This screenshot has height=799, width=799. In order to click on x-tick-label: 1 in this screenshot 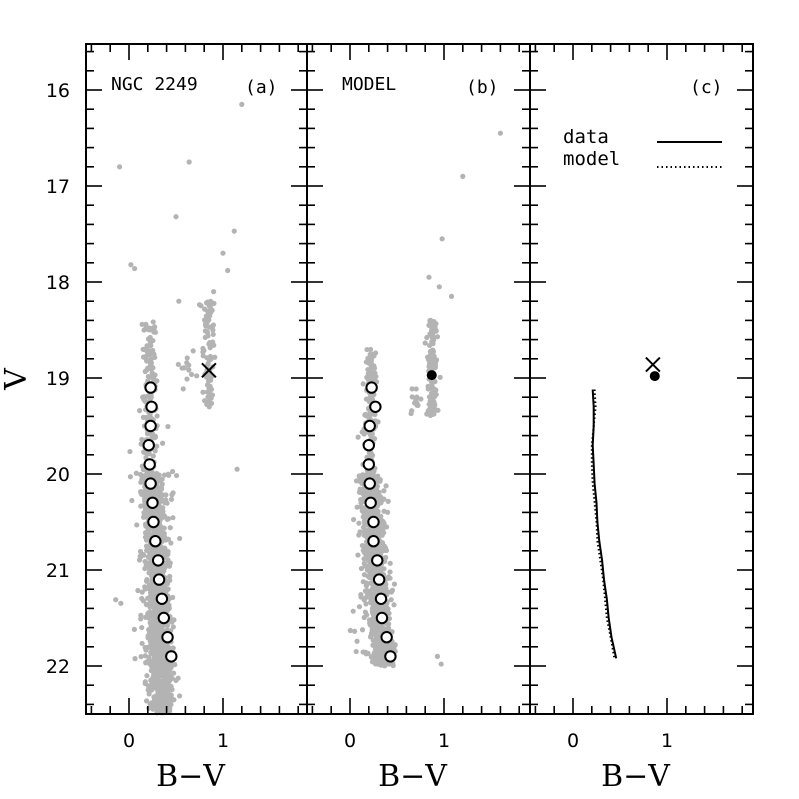, I will do `click(223, 741)`.